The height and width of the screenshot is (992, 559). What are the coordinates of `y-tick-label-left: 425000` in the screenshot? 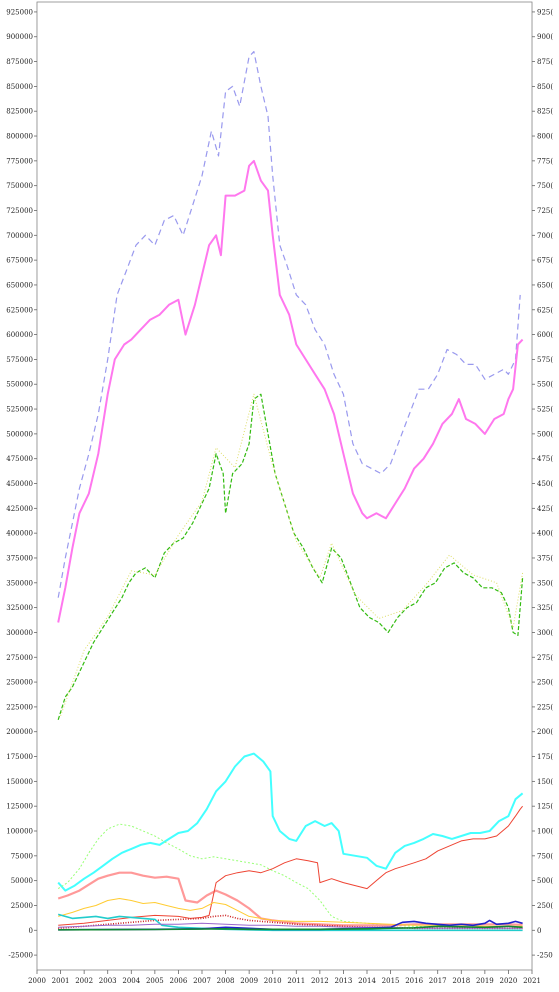 It's located at (19, 509).